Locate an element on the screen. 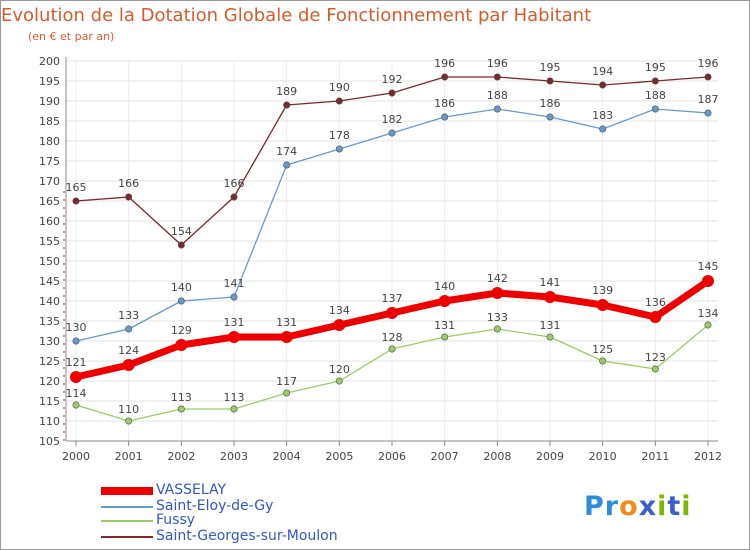 The height and width of the screenshot is (550, 750). data-label: 139 is located at coordinates (602, 290).